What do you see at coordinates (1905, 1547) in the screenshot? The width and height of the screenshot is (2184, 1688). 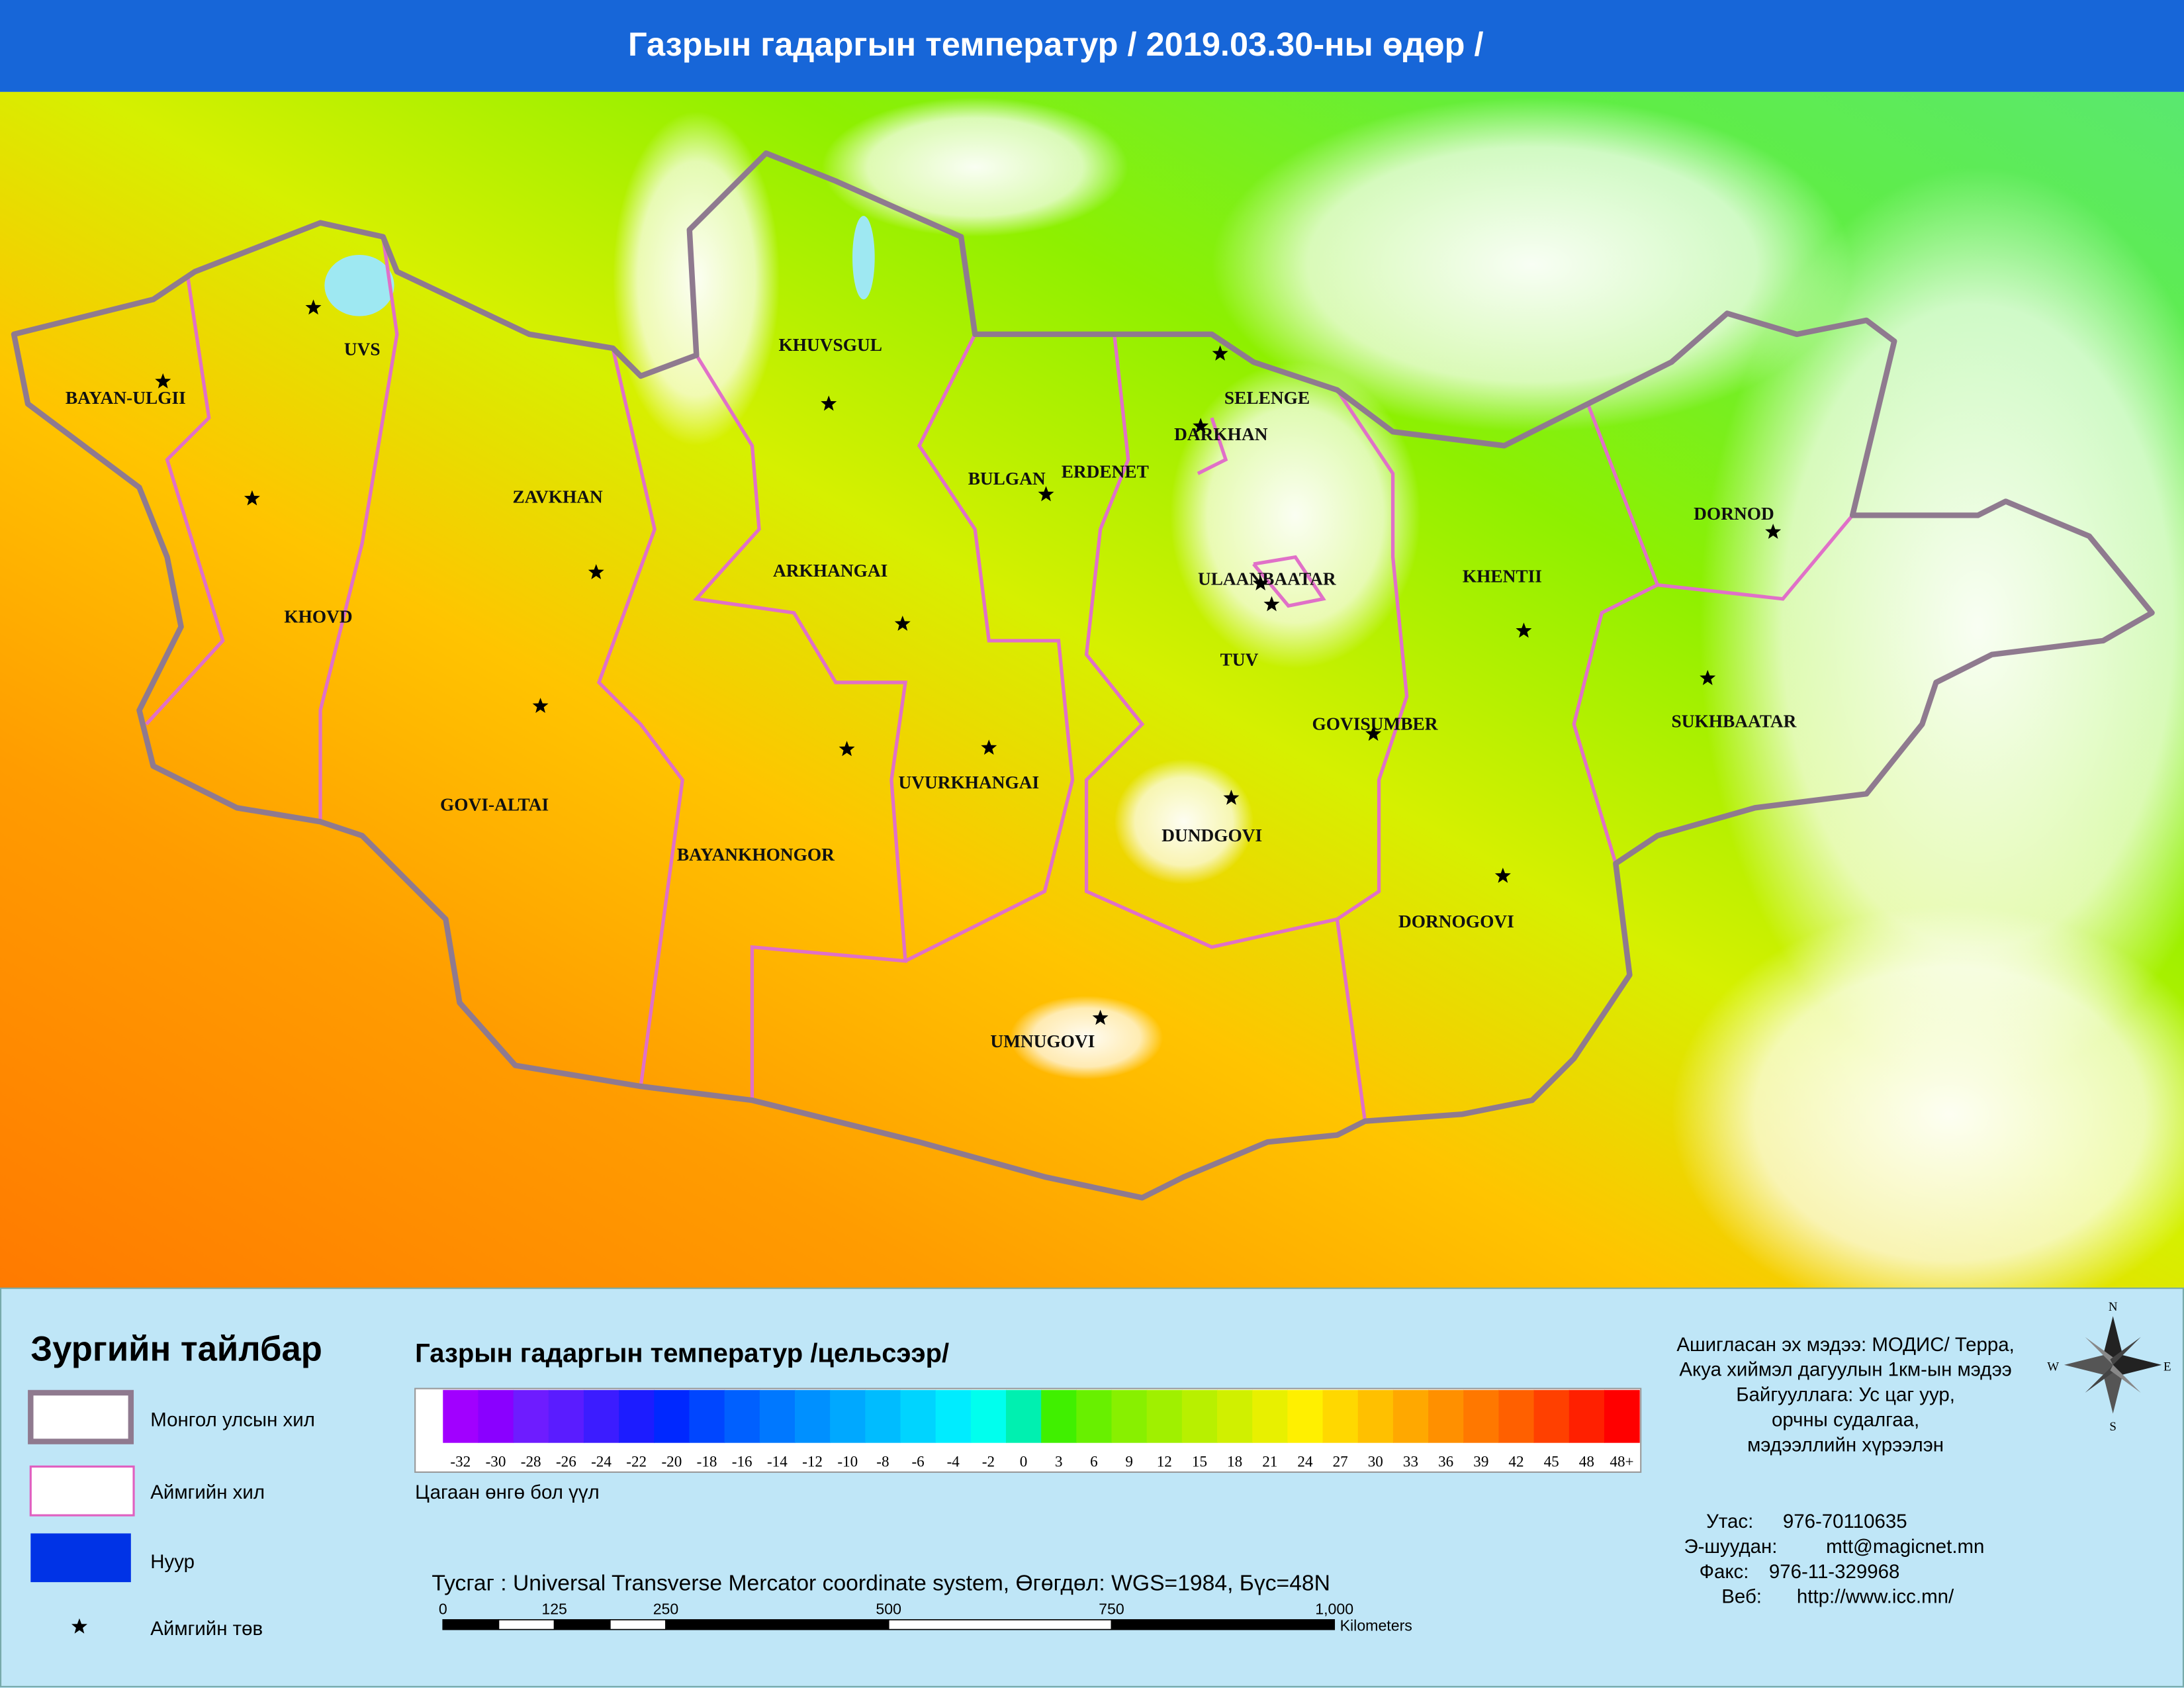 I see `contact-value: mtt@magicnet.mn` at bounding box center [1905, 1547].